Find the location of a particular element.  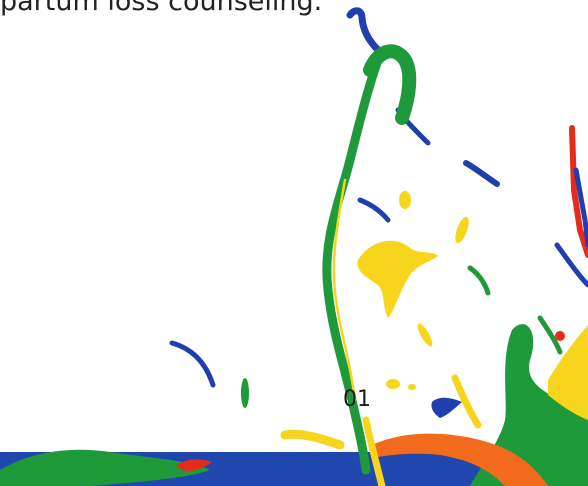

blue-splash-top is located at coordinates (364, 30).